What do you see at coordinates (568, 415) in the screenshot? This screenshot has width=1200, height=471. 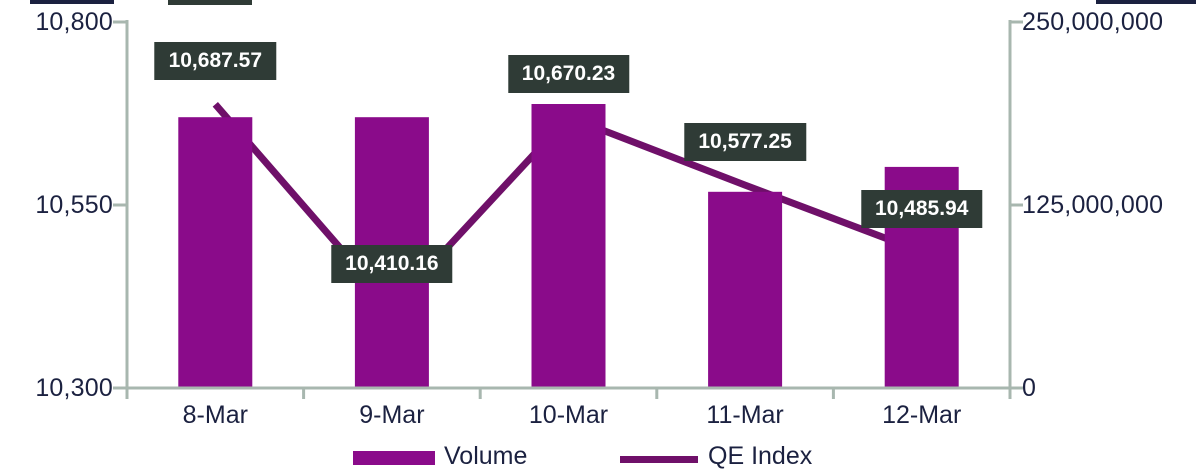 I see `x-axis-label-10-Mar: 10-Mar` at bounding box center [568, 415].